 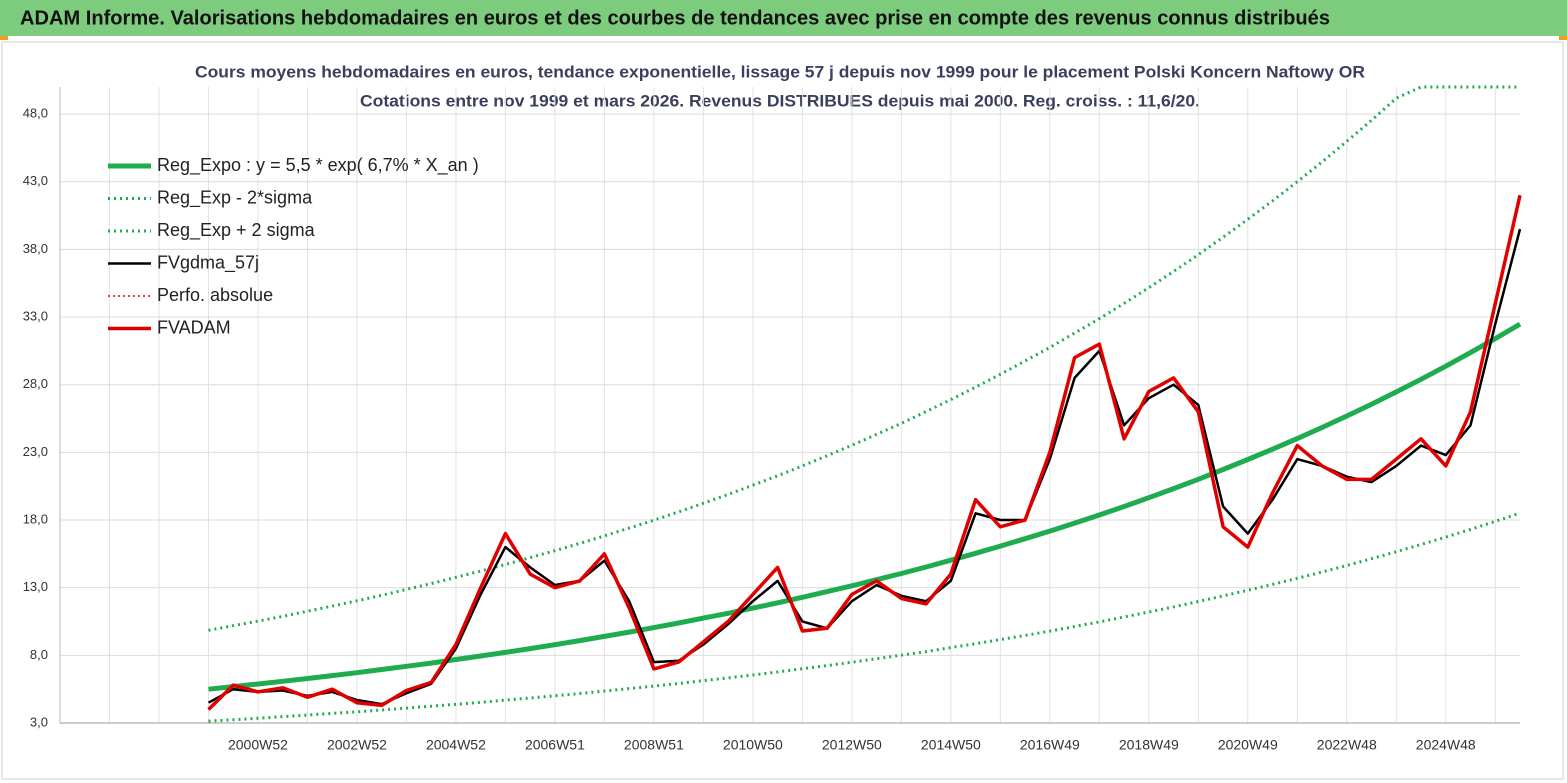 I want to click on legend-label: FVADAM, so click(x=194, y=327).